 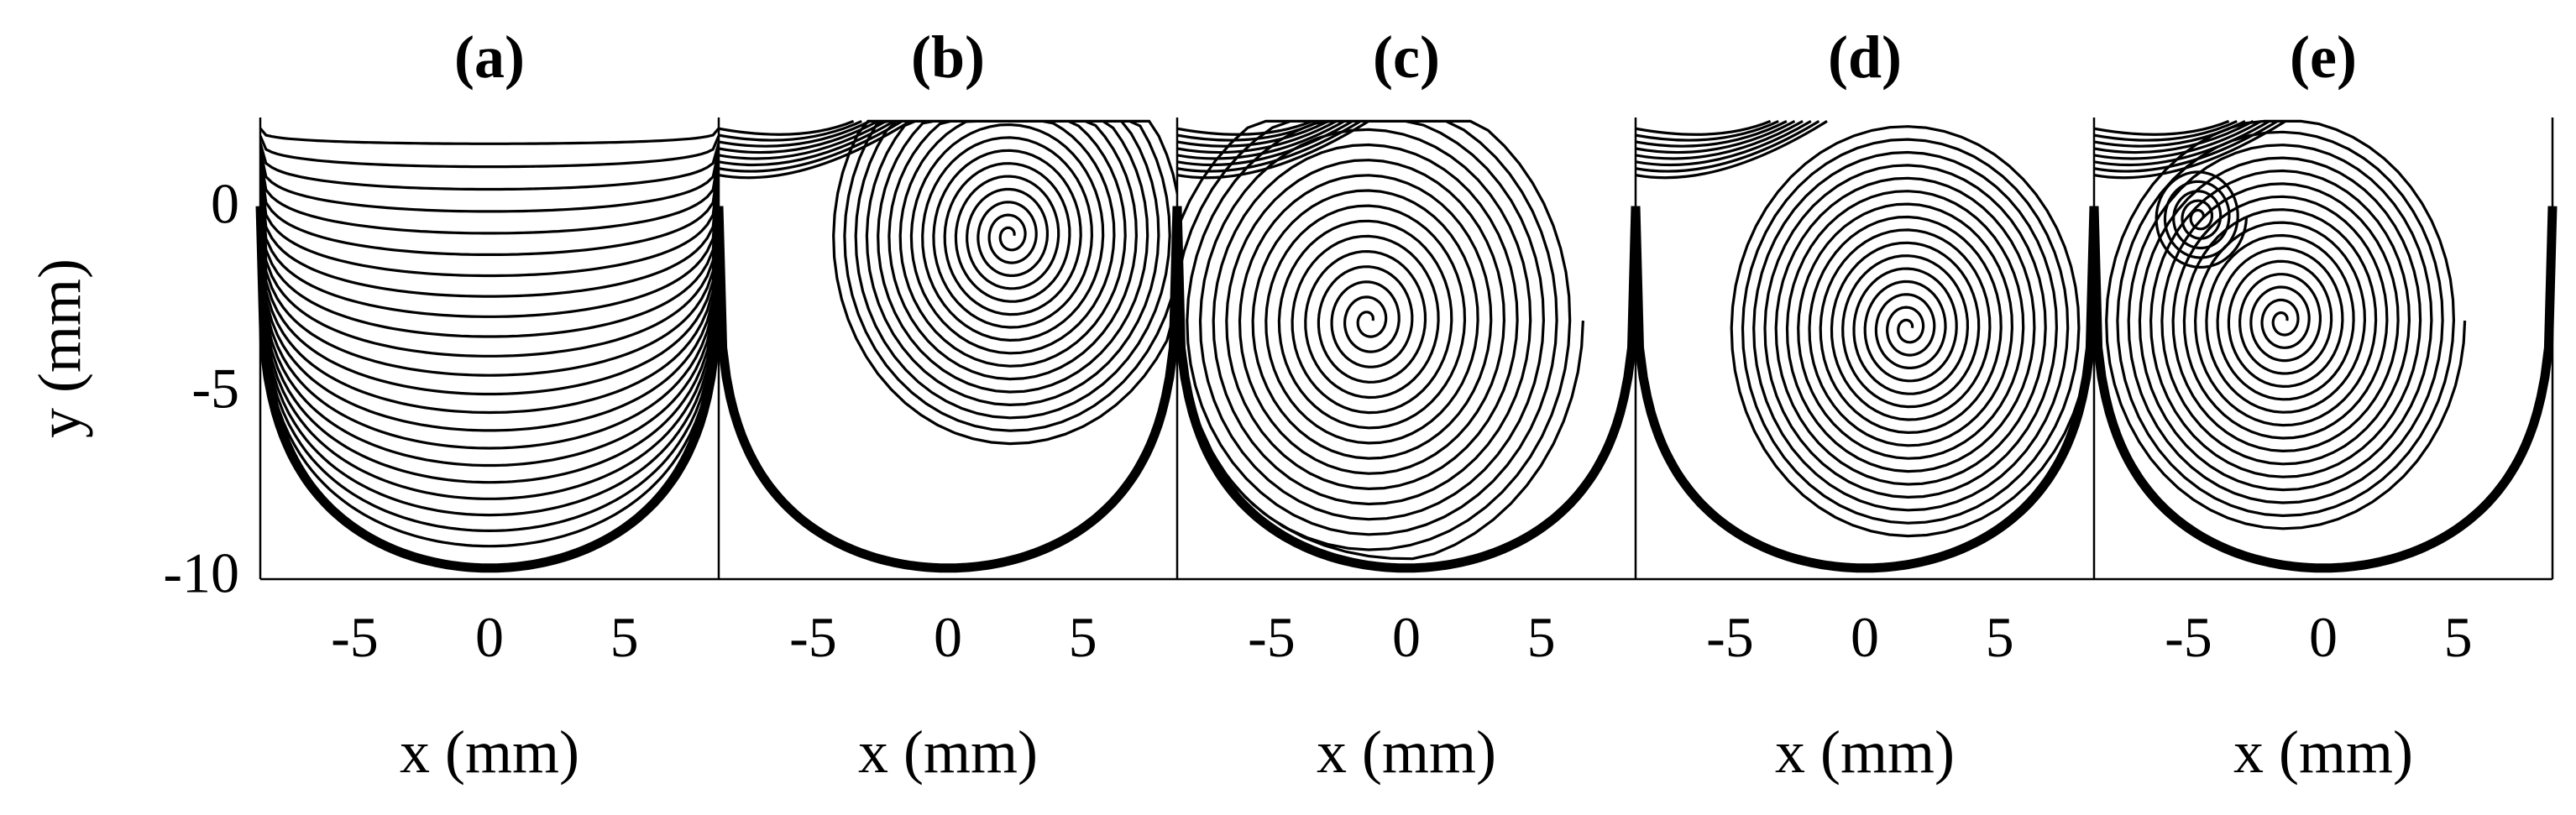 What do you see at coordinates (489, 58) in the screenshot?
I see `panel-label: (a)` at bounding box center [489, 58].